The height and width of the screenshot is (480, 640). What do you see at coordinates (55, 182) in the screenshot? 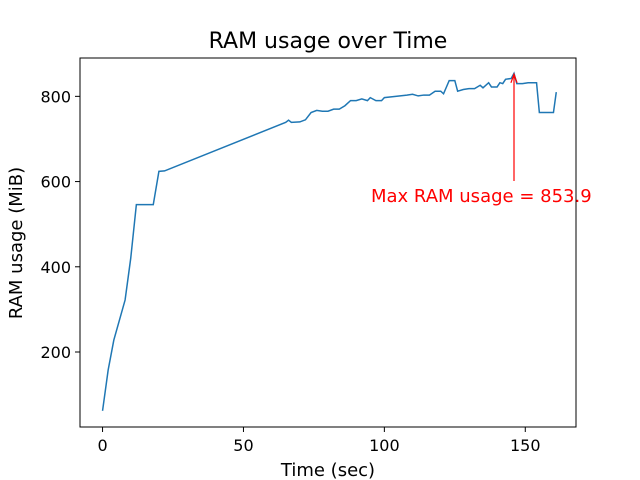
I see `y-tick-label: 600` at bounding box center [55, 182].